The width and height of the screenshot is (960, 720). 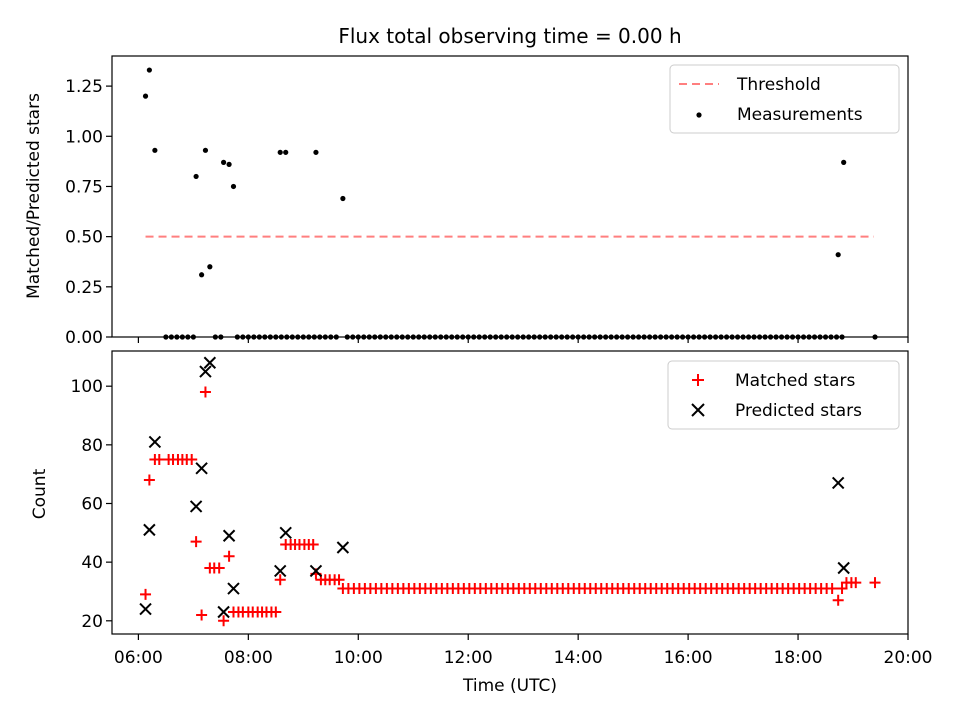 I want to click on count-legend: Matched stars Predicted stars, so click(x=783, y=395).